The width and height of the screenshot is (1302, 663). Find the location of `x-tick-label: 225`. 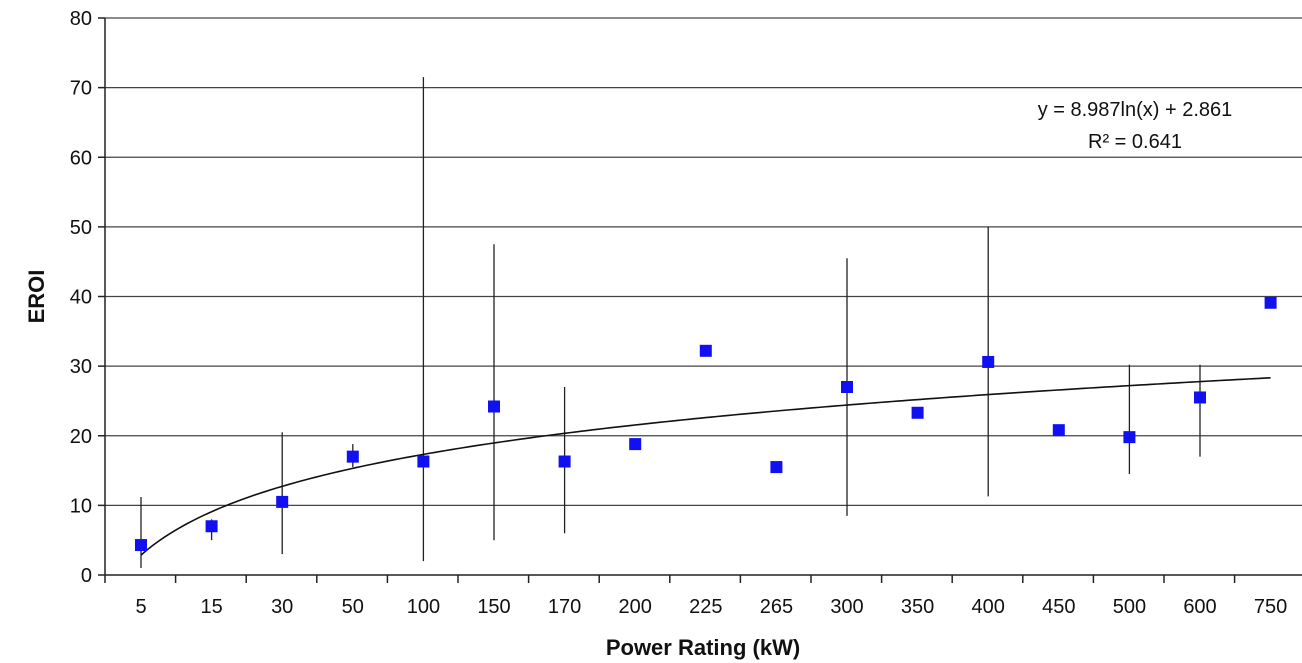

x-tick-label: 225 is located at coordinates (705, 607).